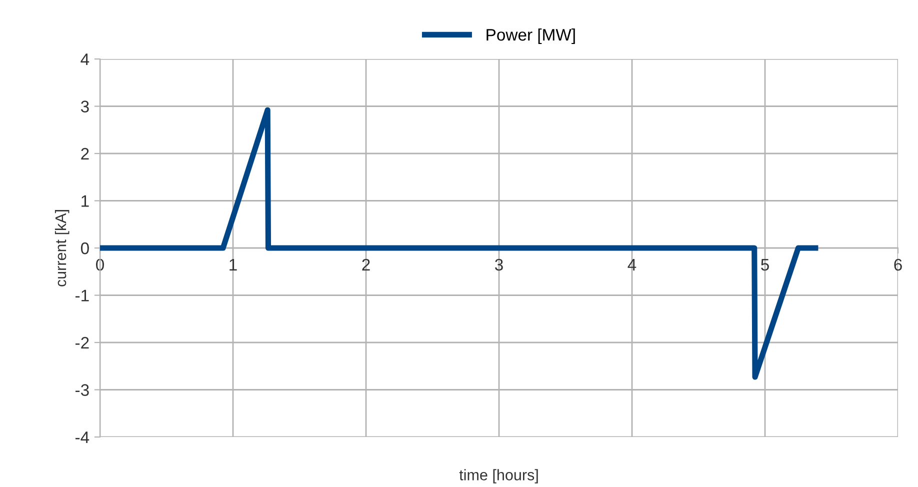 The height and width of the screenshot is (487, 918). Describe the element at coordinates (366, 264) in the screenshot. I see `x-tick-label: 2` at that location.